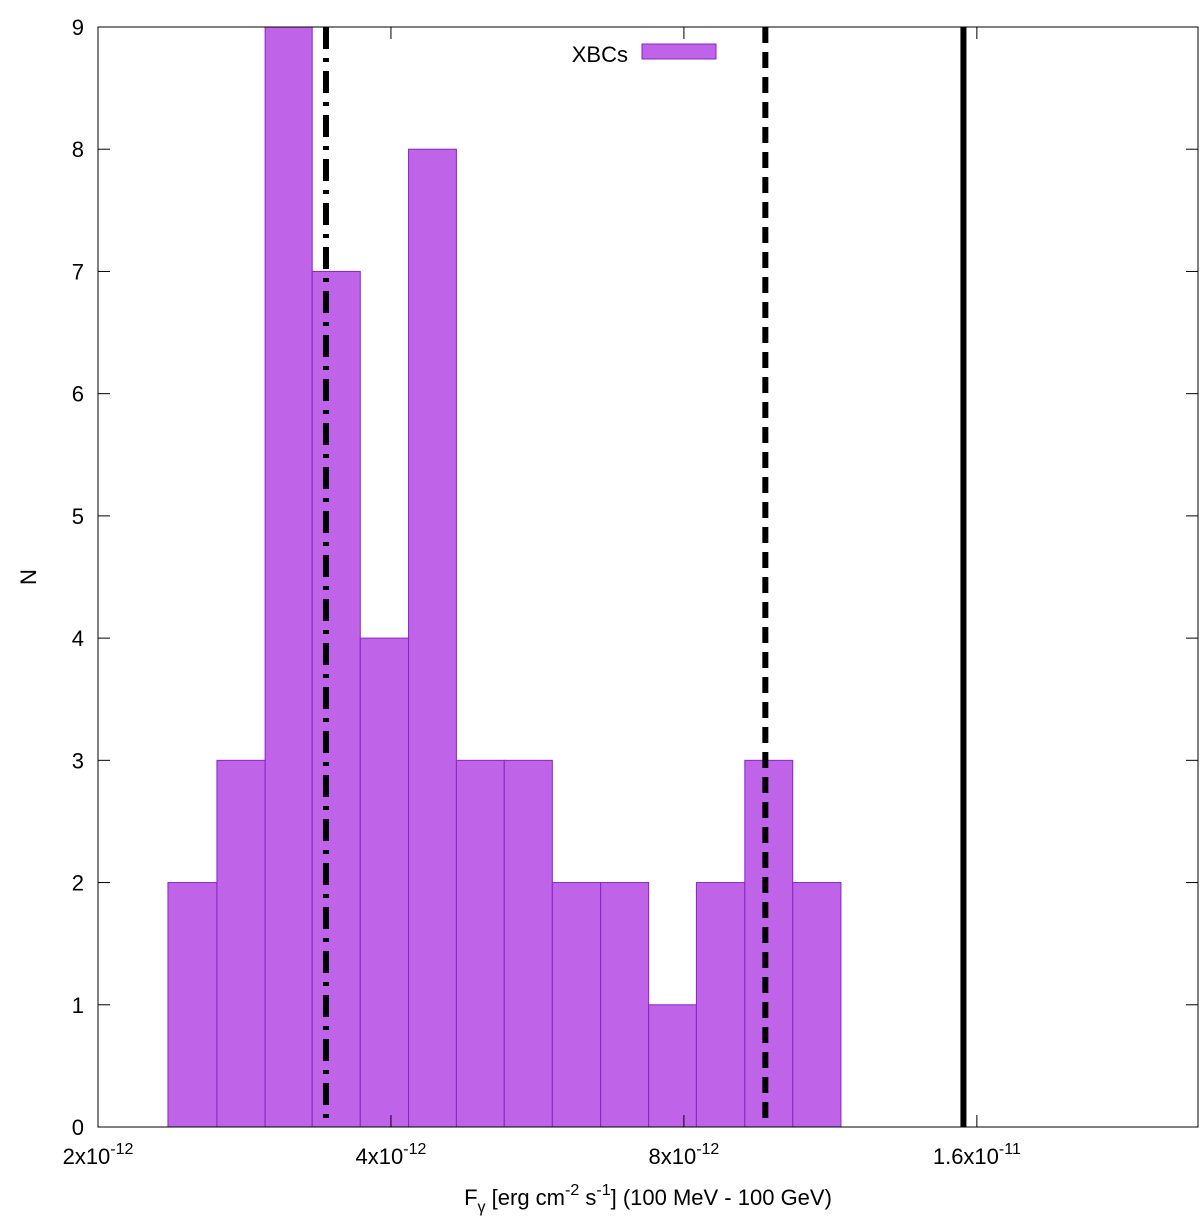 The height and width of the screenshot is (1226, 1200). I want to click on y-tick-label-5: 5, so click(78, 516).